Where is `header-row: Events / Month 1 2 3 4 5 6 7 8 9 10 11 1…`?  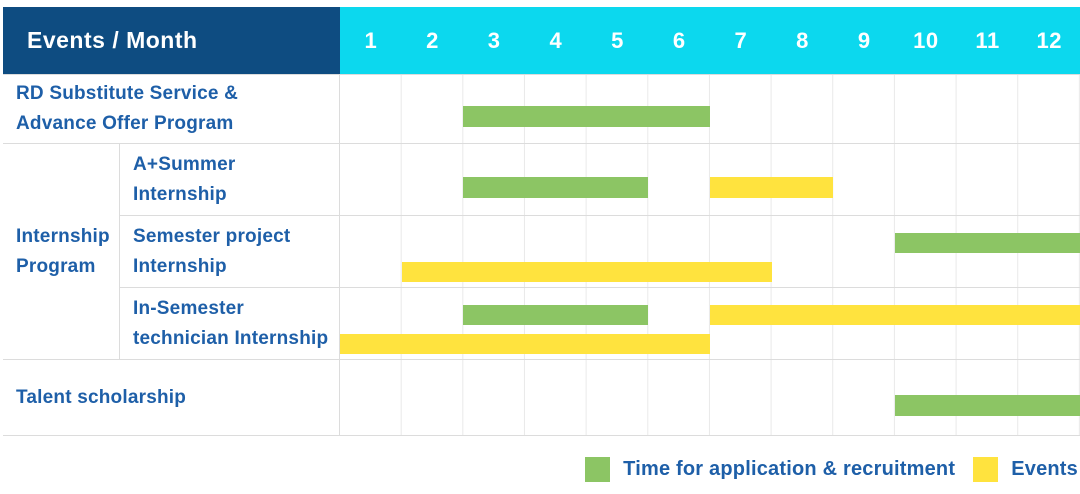 header-row: Events / Month 1 2 3 4 5 6 7 8 9 10 11 1… is located at coordinates (541, 41).